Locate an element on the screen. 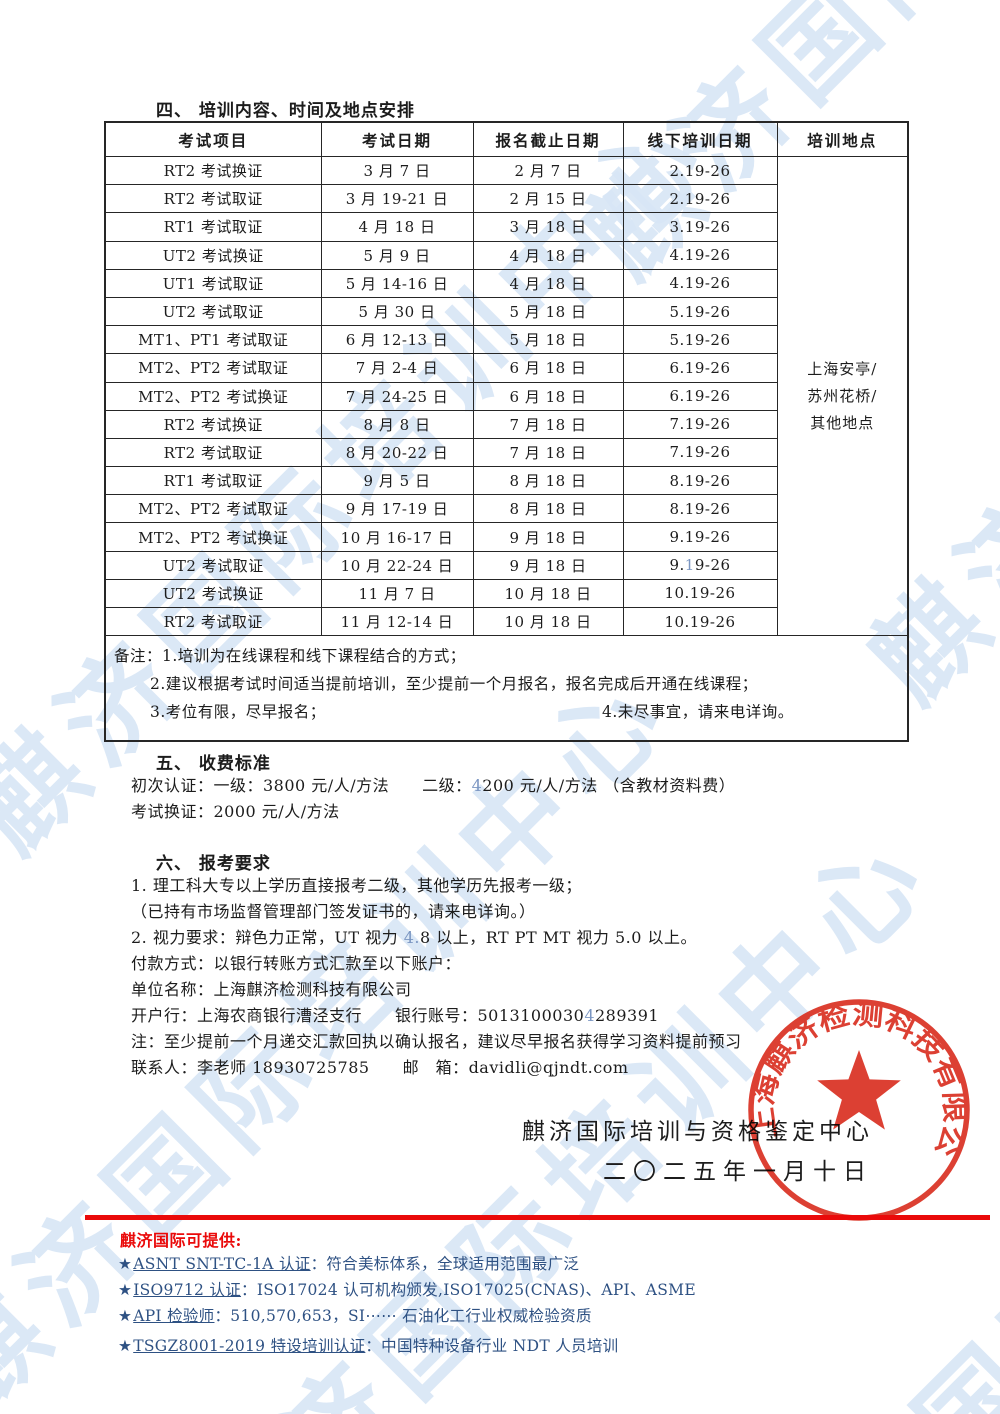  bank-suffix: 289391 is located at coordinates (627, 1015).